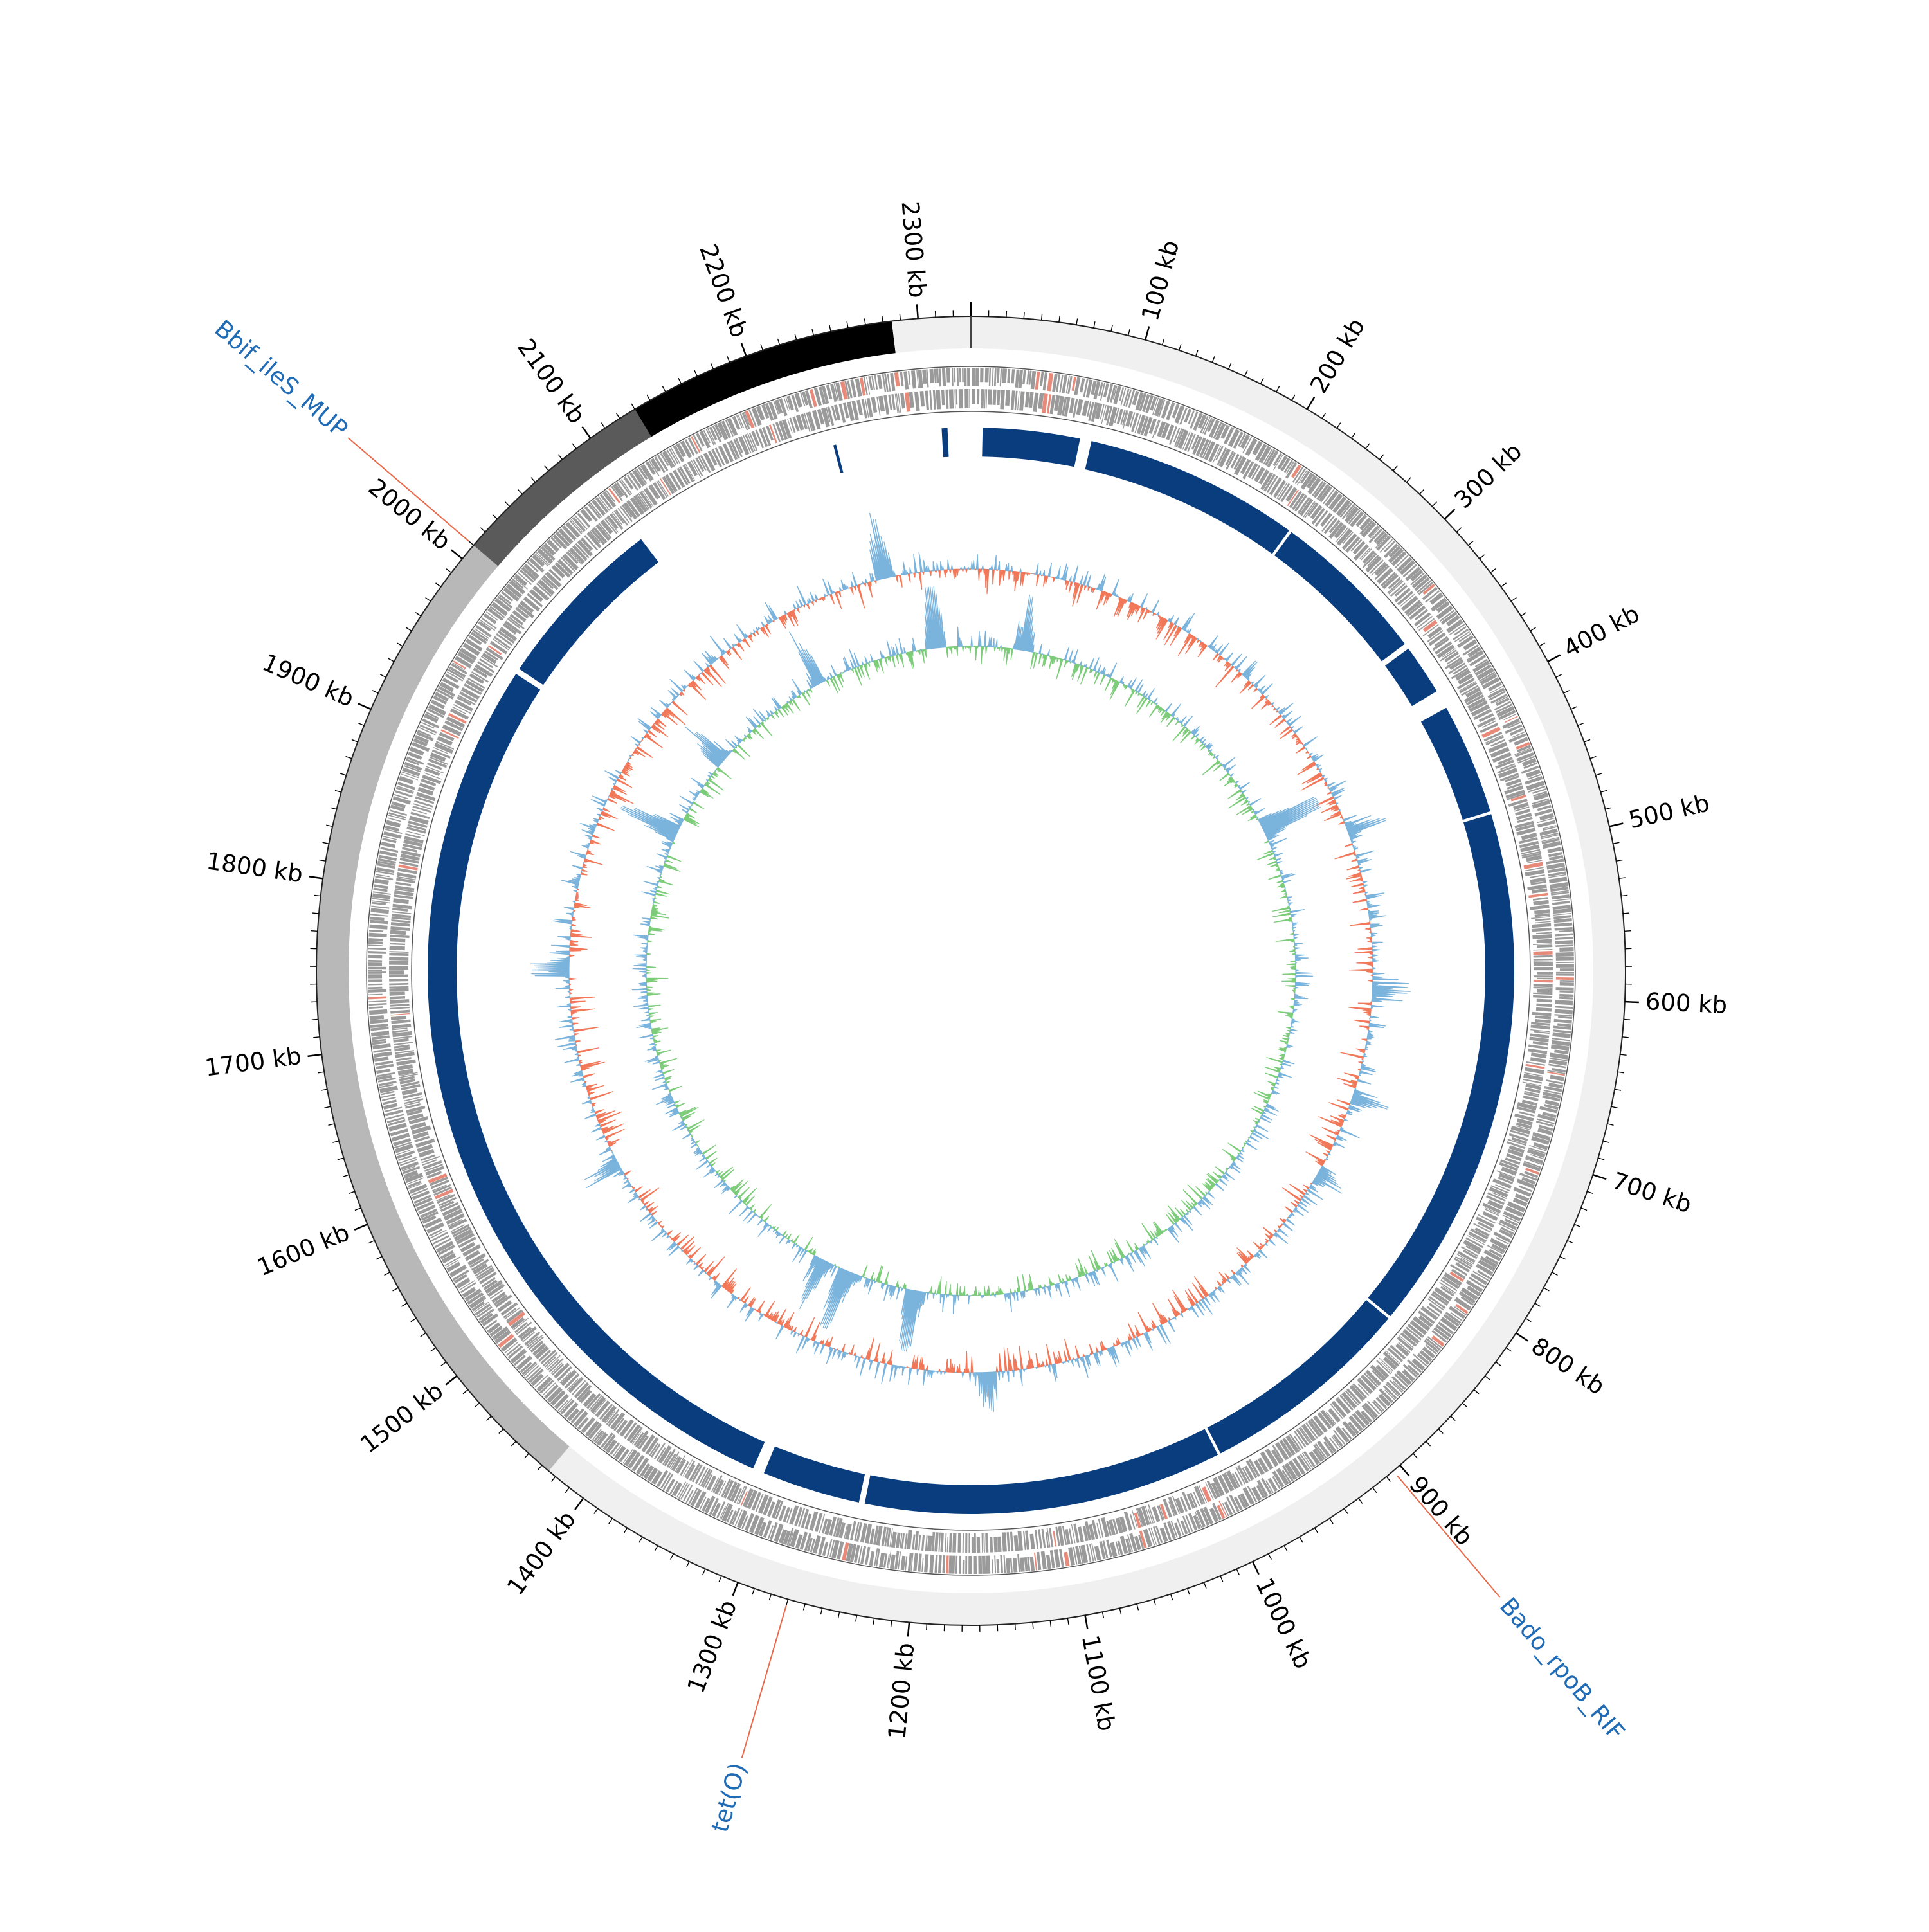 The width and height of the screenshot is (1929, 1932). What do you see at coordinates (281, 378) in the screenshot?
I see `annotation-label: Bbif_ileS_MUP` at bounding box center [281, 378].